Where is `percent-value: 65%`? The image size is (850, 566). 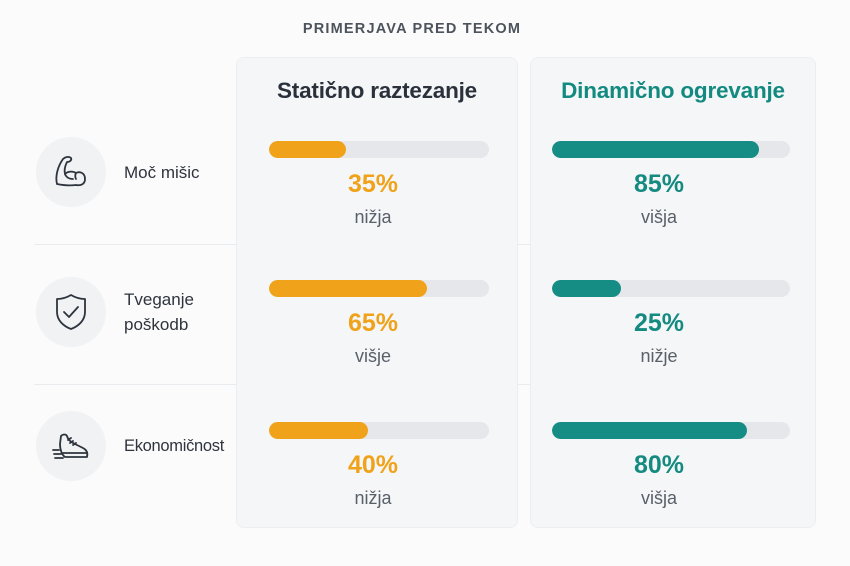
percent-value: 65% is located at coordinates (373, 323).